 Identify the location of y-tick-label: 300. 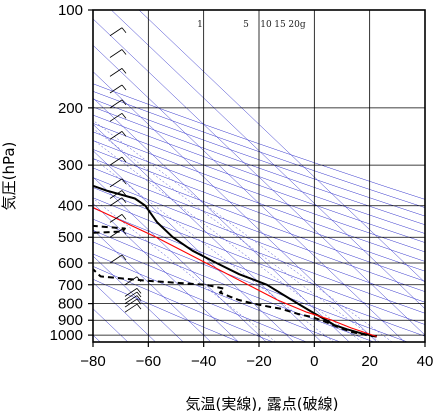
(70, 165).